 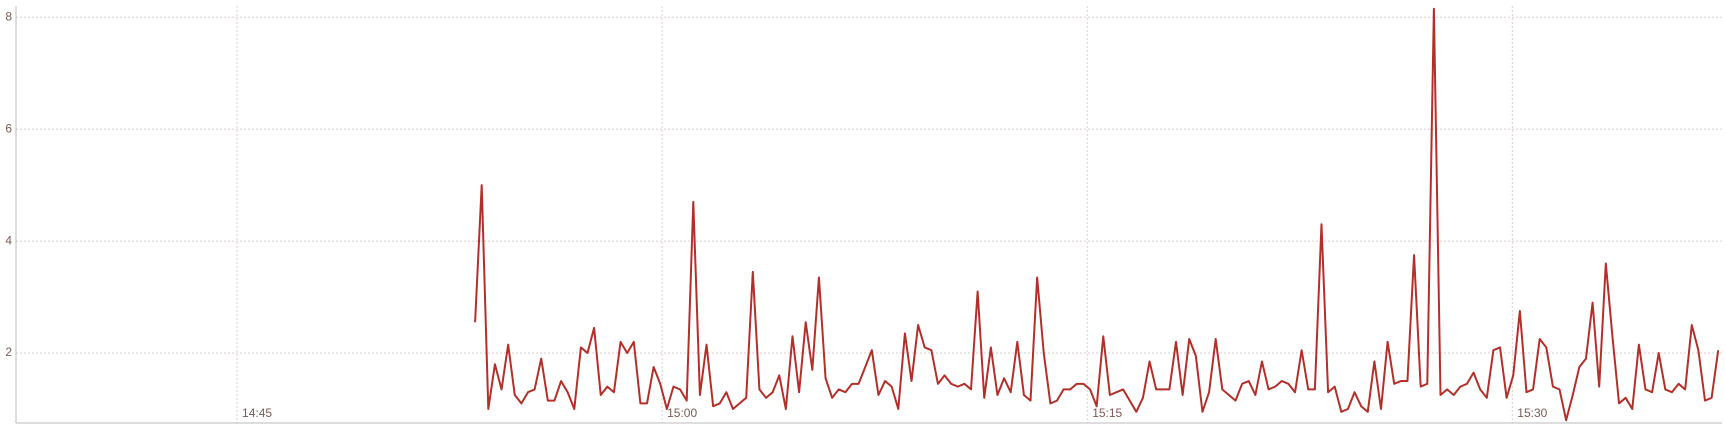 What do you see at coordinates (8, 240) in the screenshot?
I see `y-tick-label: 4` at bounding box center [8, 240].